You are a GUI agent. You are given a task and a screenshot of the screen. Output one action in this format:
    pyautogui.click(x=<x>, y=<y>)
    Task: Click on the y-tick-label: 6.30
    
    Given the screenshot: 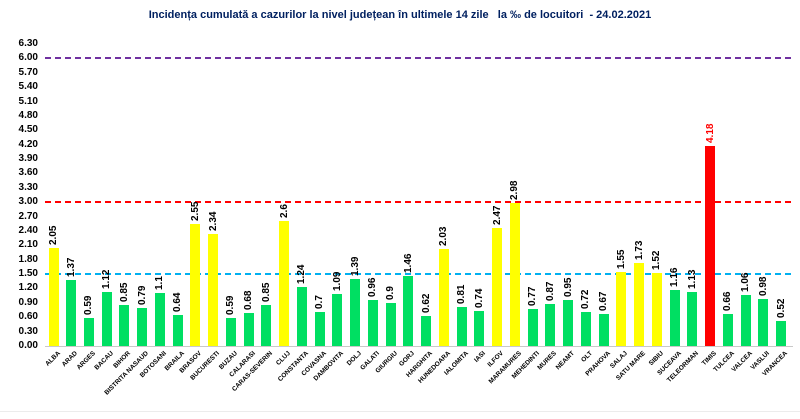 What is the action you would take?
    pyautogui.click(x=28, y=43)
    